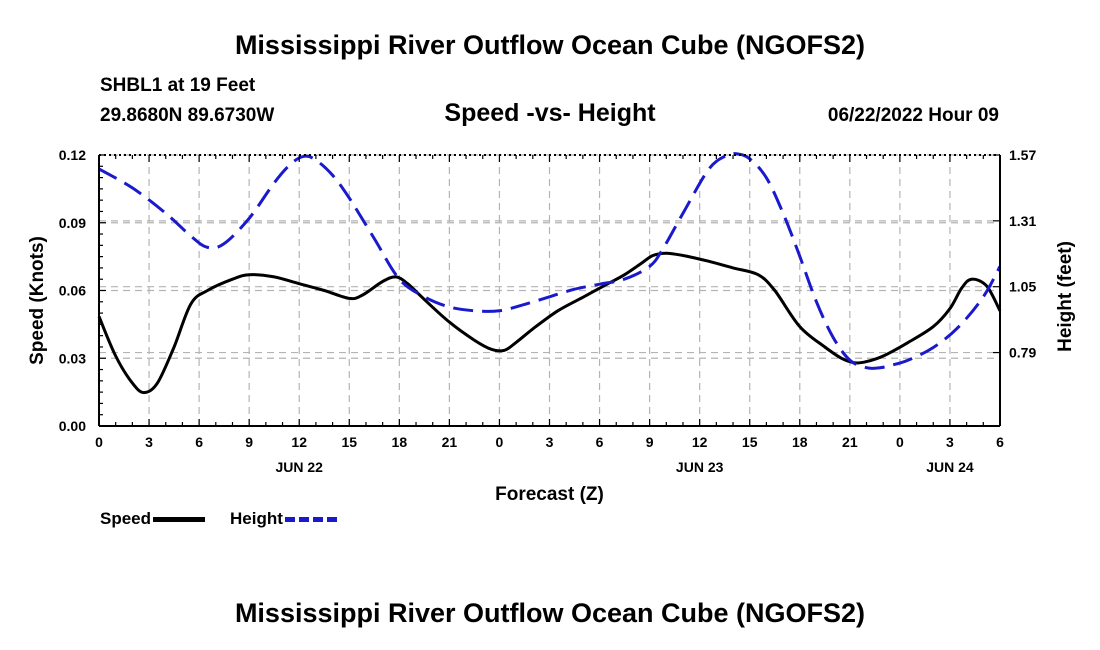 This screenshot has height=650, width=1100. I want to click on y-tick-label-right: 1.31, so click(1022, 221).